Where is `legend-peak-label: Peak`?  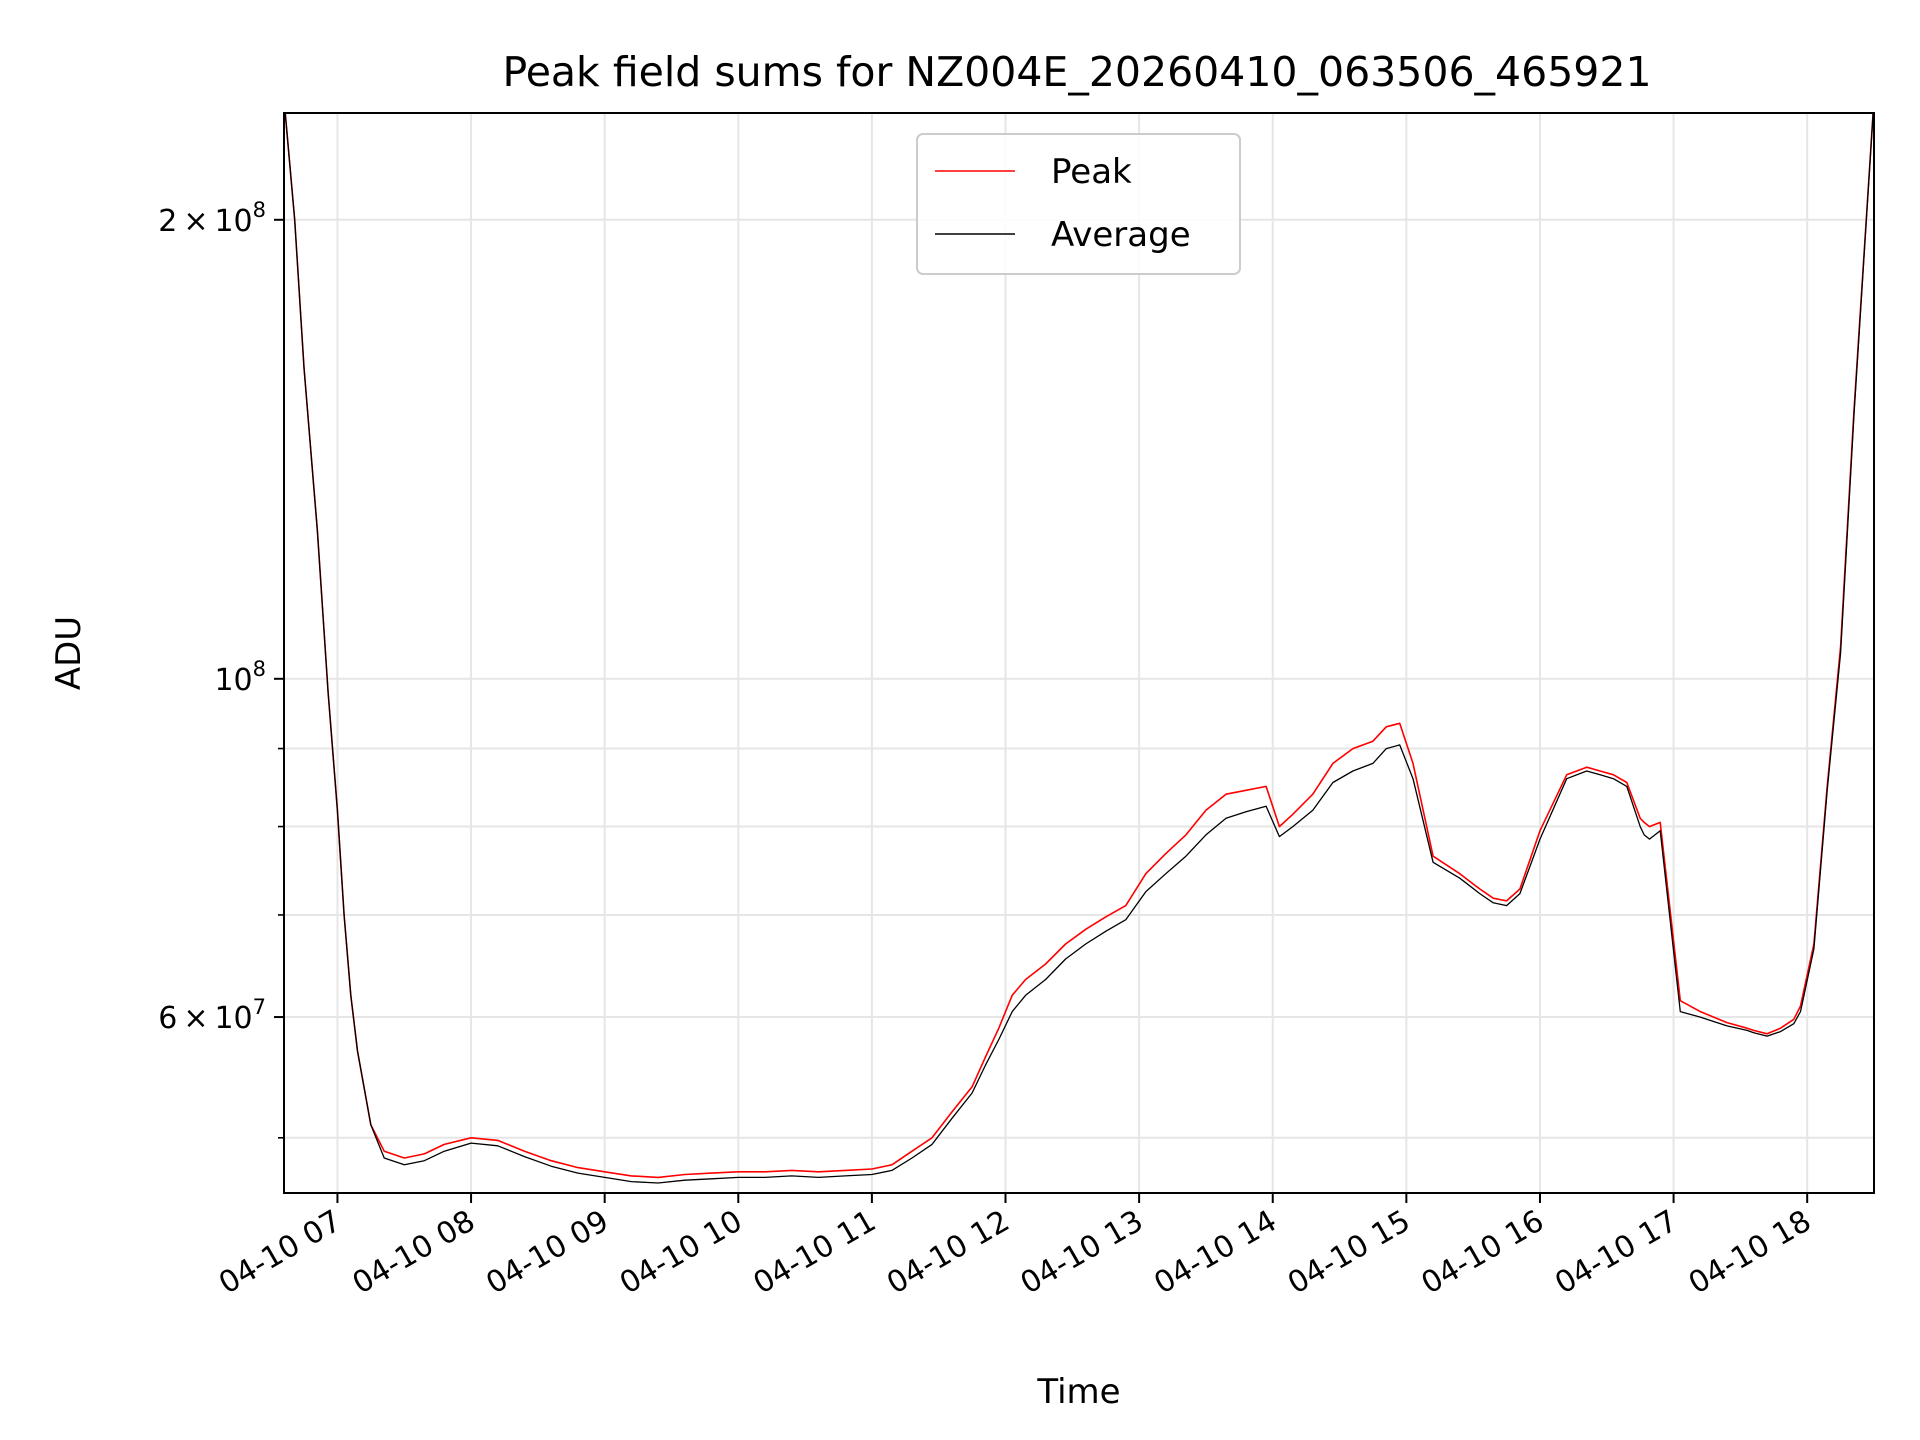
legend-peak-label: Peak is located at coordinates (1091, 172).